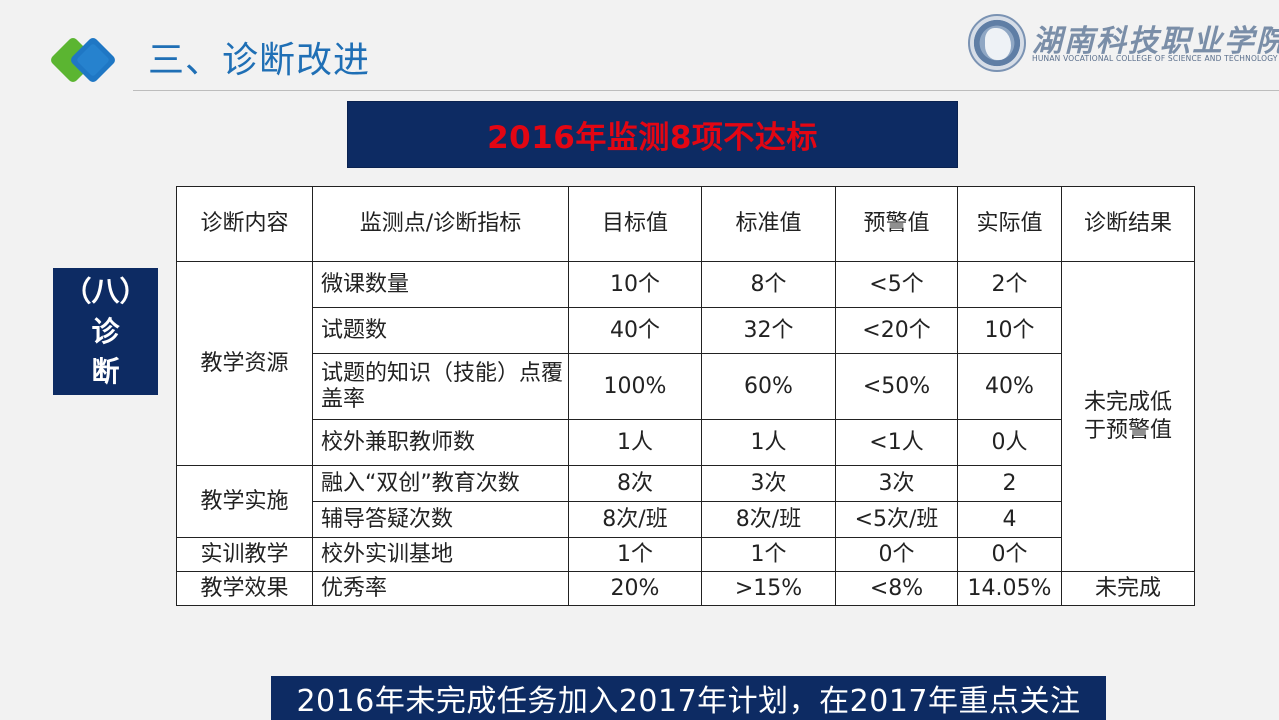 This screenshot has height=720, width=1279. I want to click on actual-cell: 2个, so click(1009, 284).